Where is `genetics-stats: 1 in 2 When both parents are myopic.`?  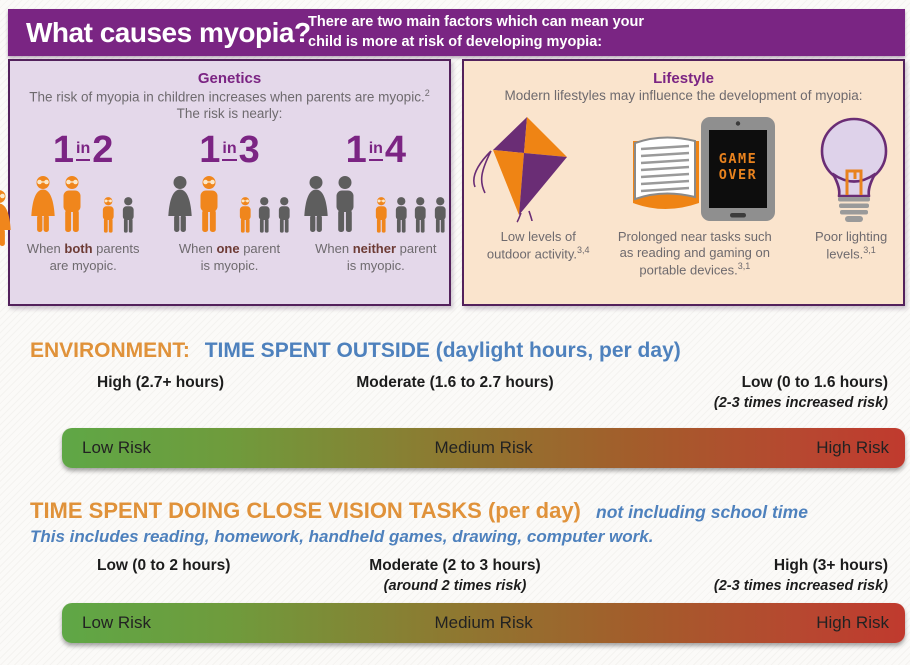
genetics-stats: 1 in 2 When both parents are myopic. is located at coordinates (229, 202).